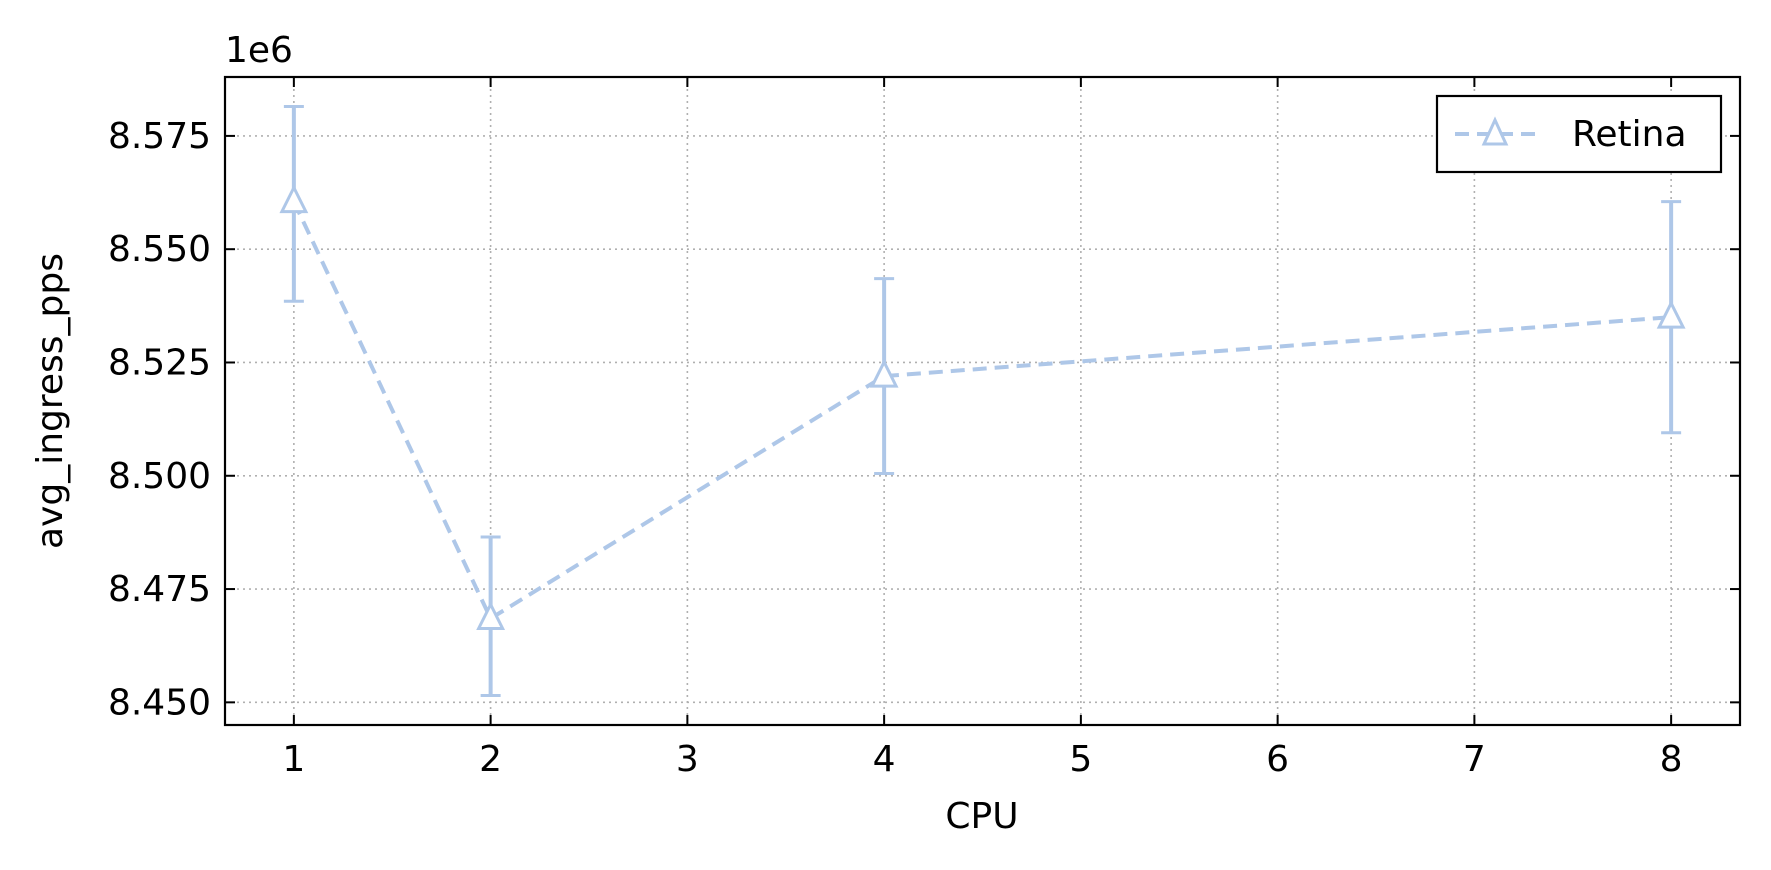  Describe the element at coordinates (159, 589) in the screenshot. I see `y-tick-label: 8.475` at that location.